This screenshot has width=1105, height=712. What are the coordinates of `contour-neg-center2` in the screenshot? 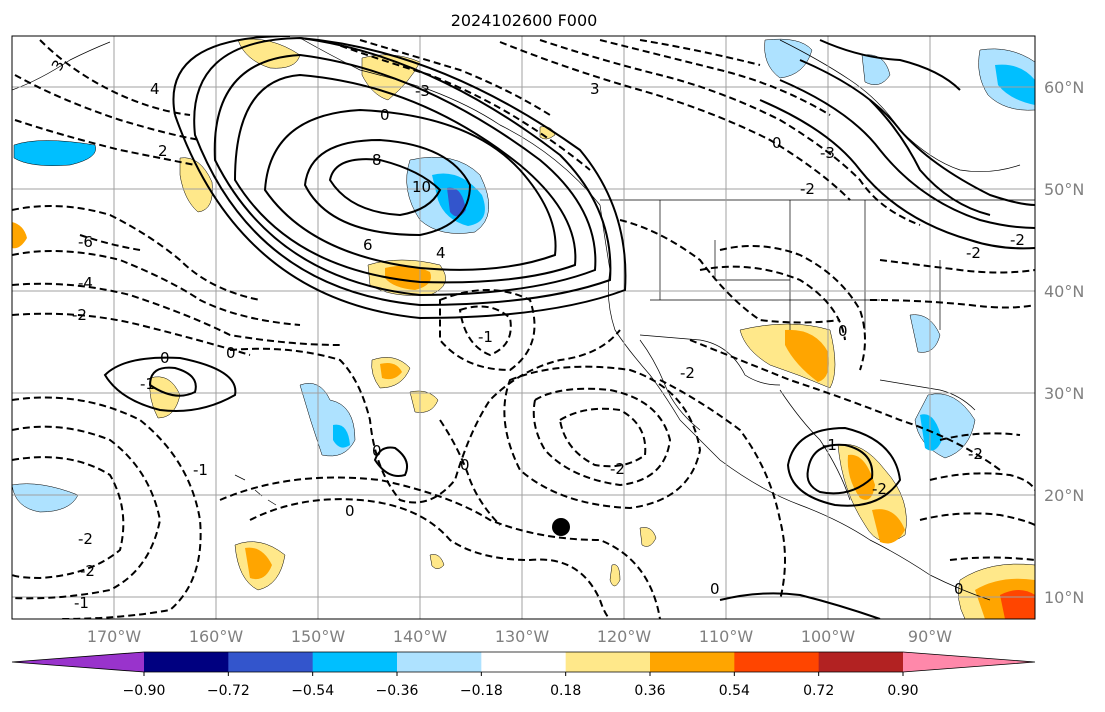 It's located at (485, 331).